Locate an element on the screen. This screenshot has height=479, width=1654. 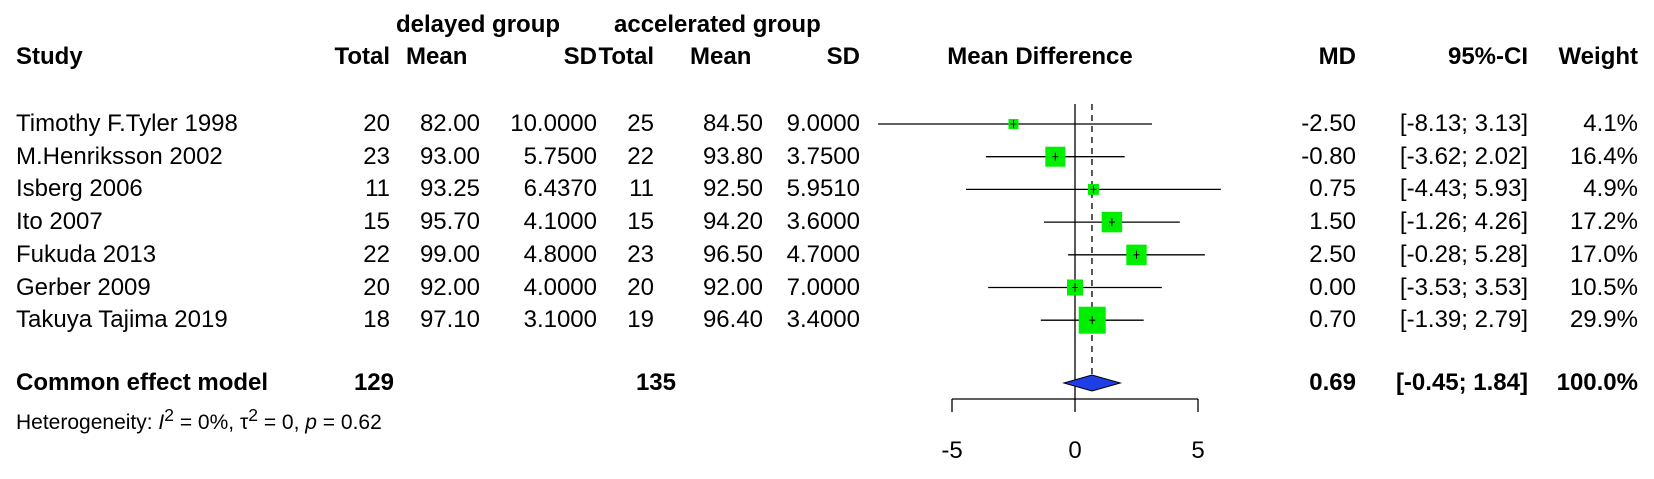
study-header: Study is located at coordinates (49, 56).